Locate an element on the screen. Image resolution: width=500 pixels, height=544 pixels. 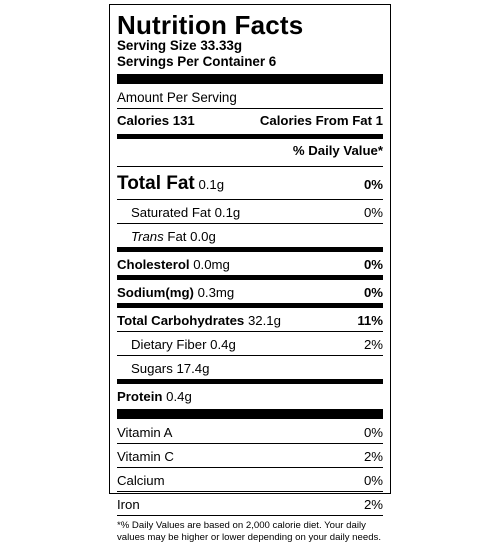
panel-title: Nutrition Facts is located at coordinates (210, 25).